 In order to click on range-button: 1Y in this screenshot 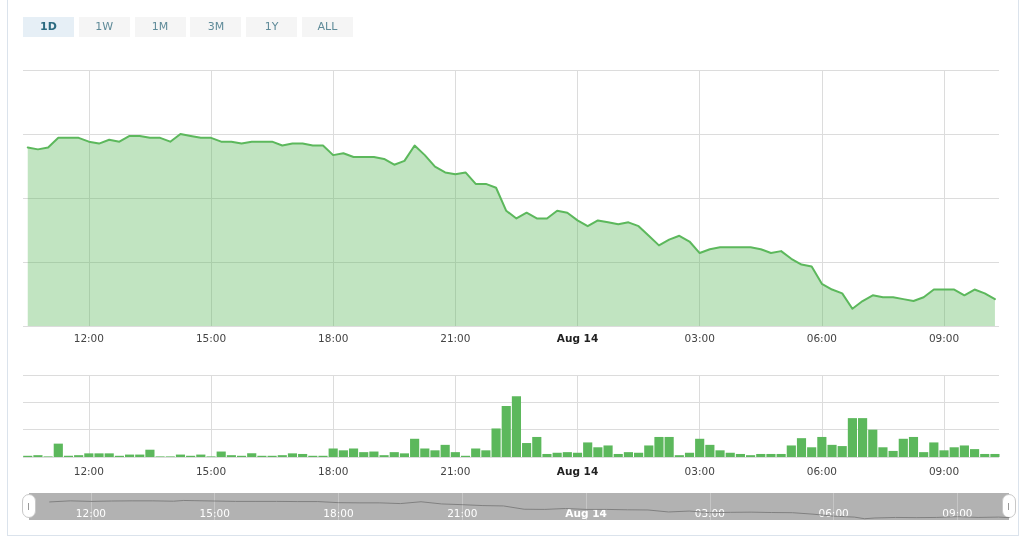, I will do `click(272, 27)`.